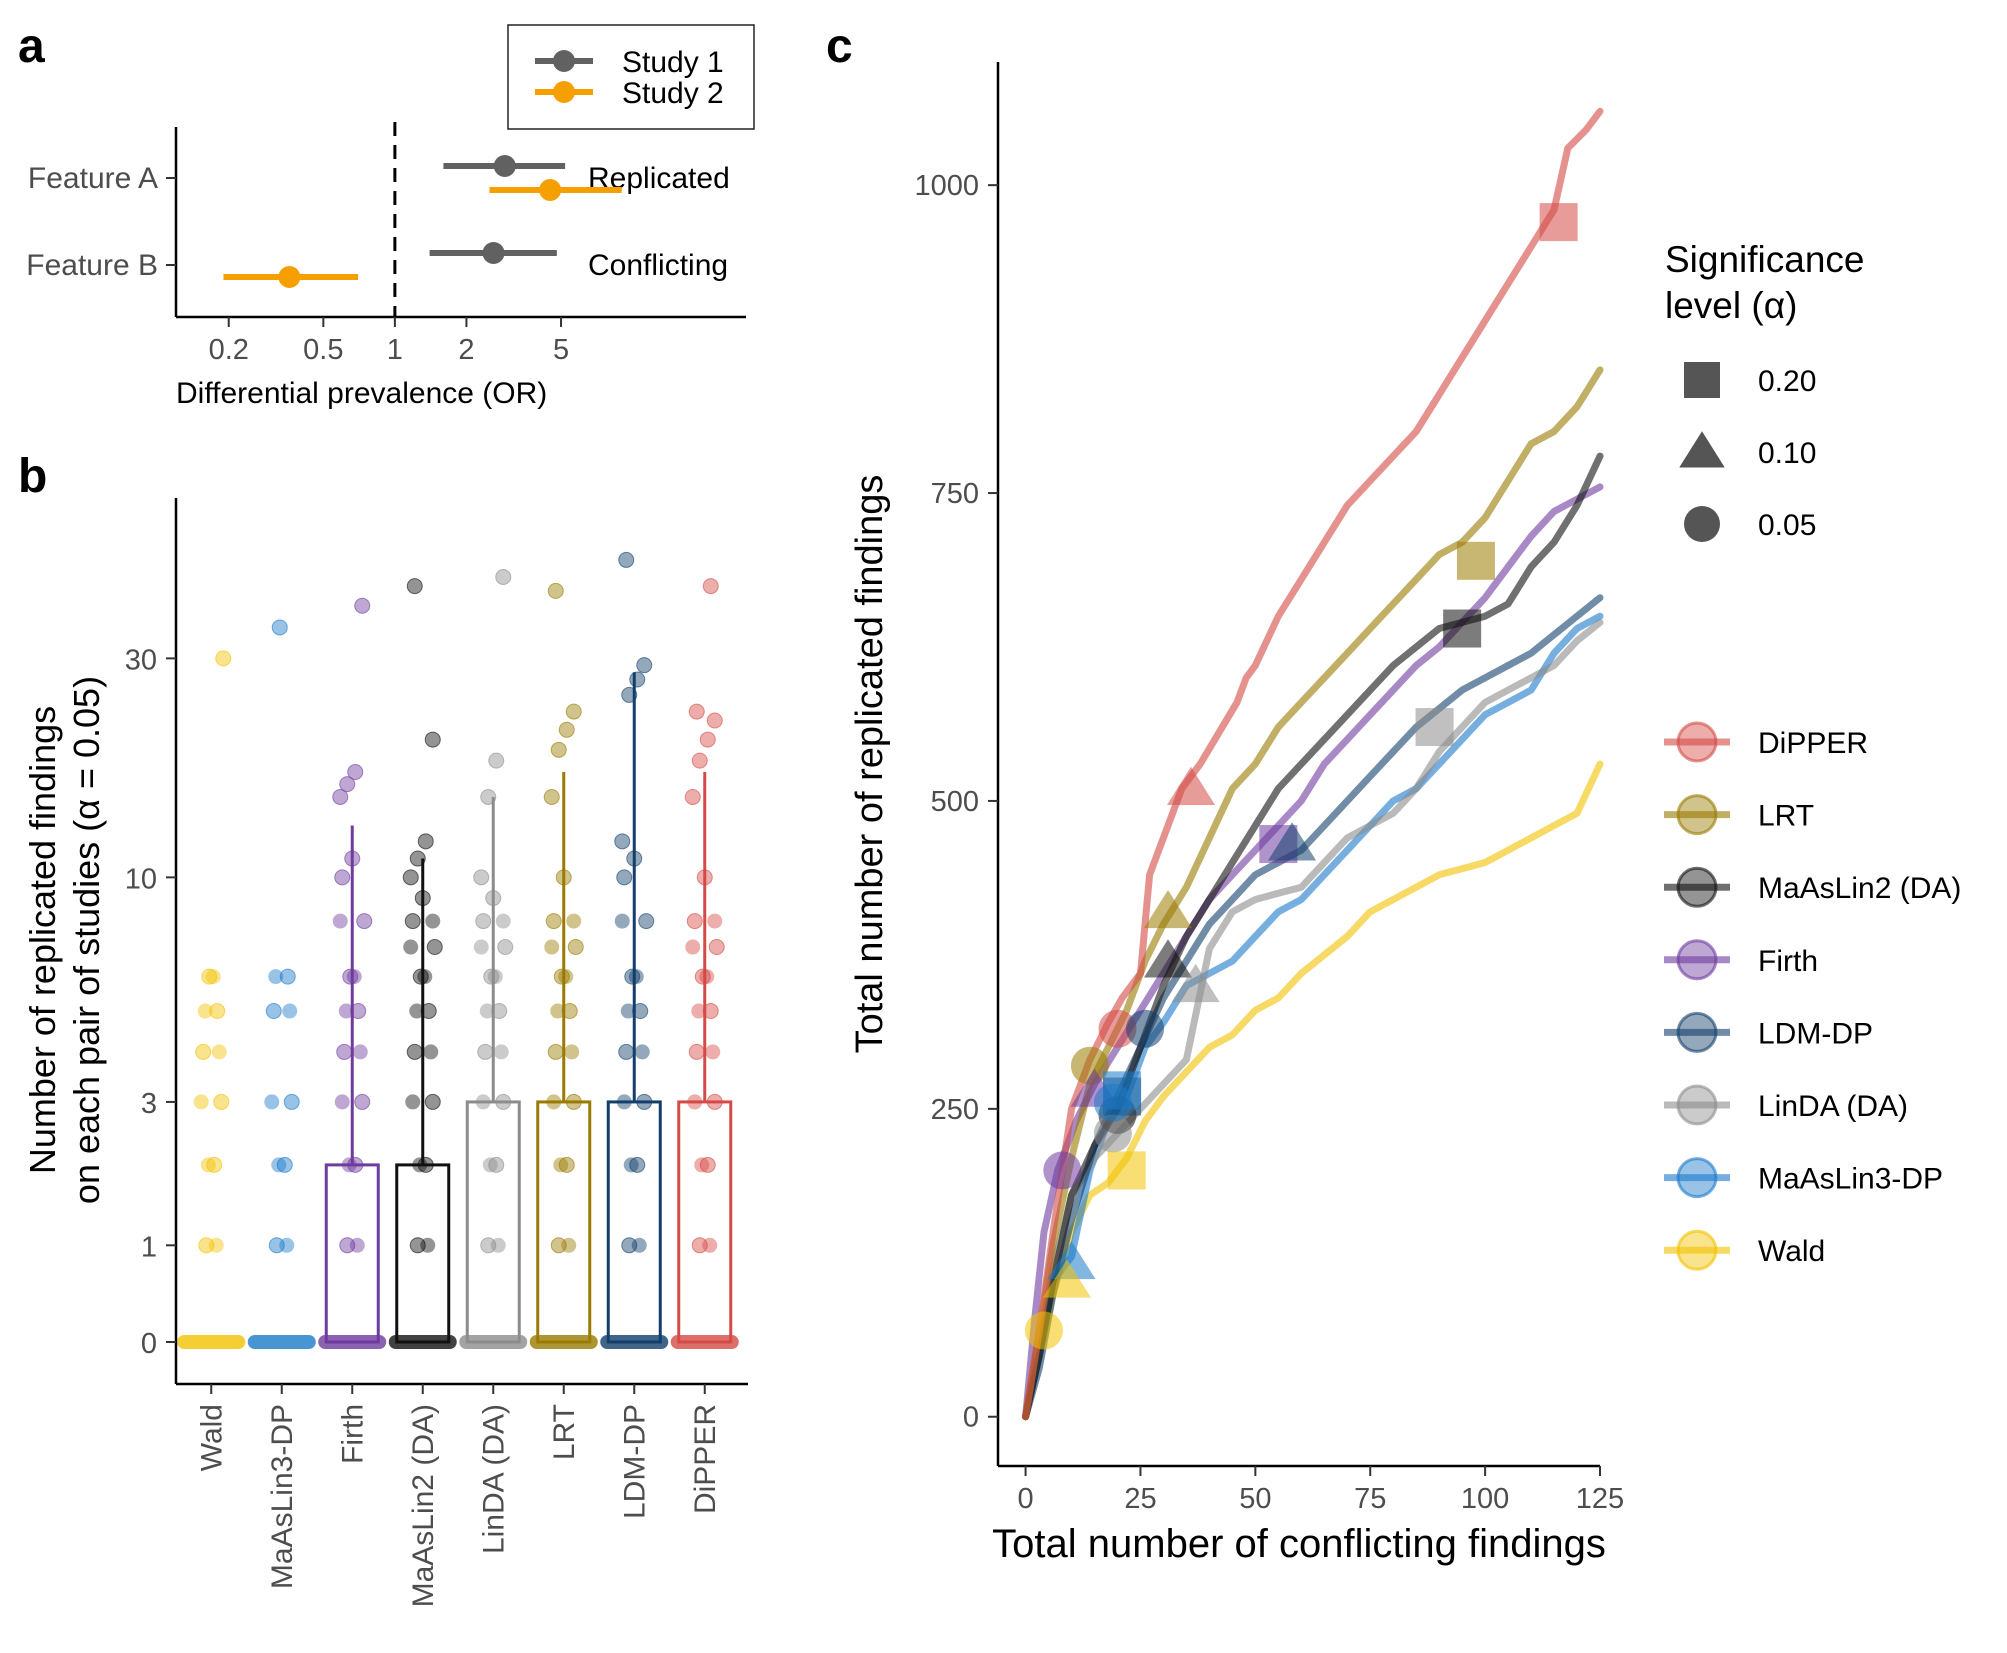 This screenshot has width=2007, height=1653. Describe the element at coordinates (574, 921) in the screenshot. I see `point-lrt-8-b` at that location.